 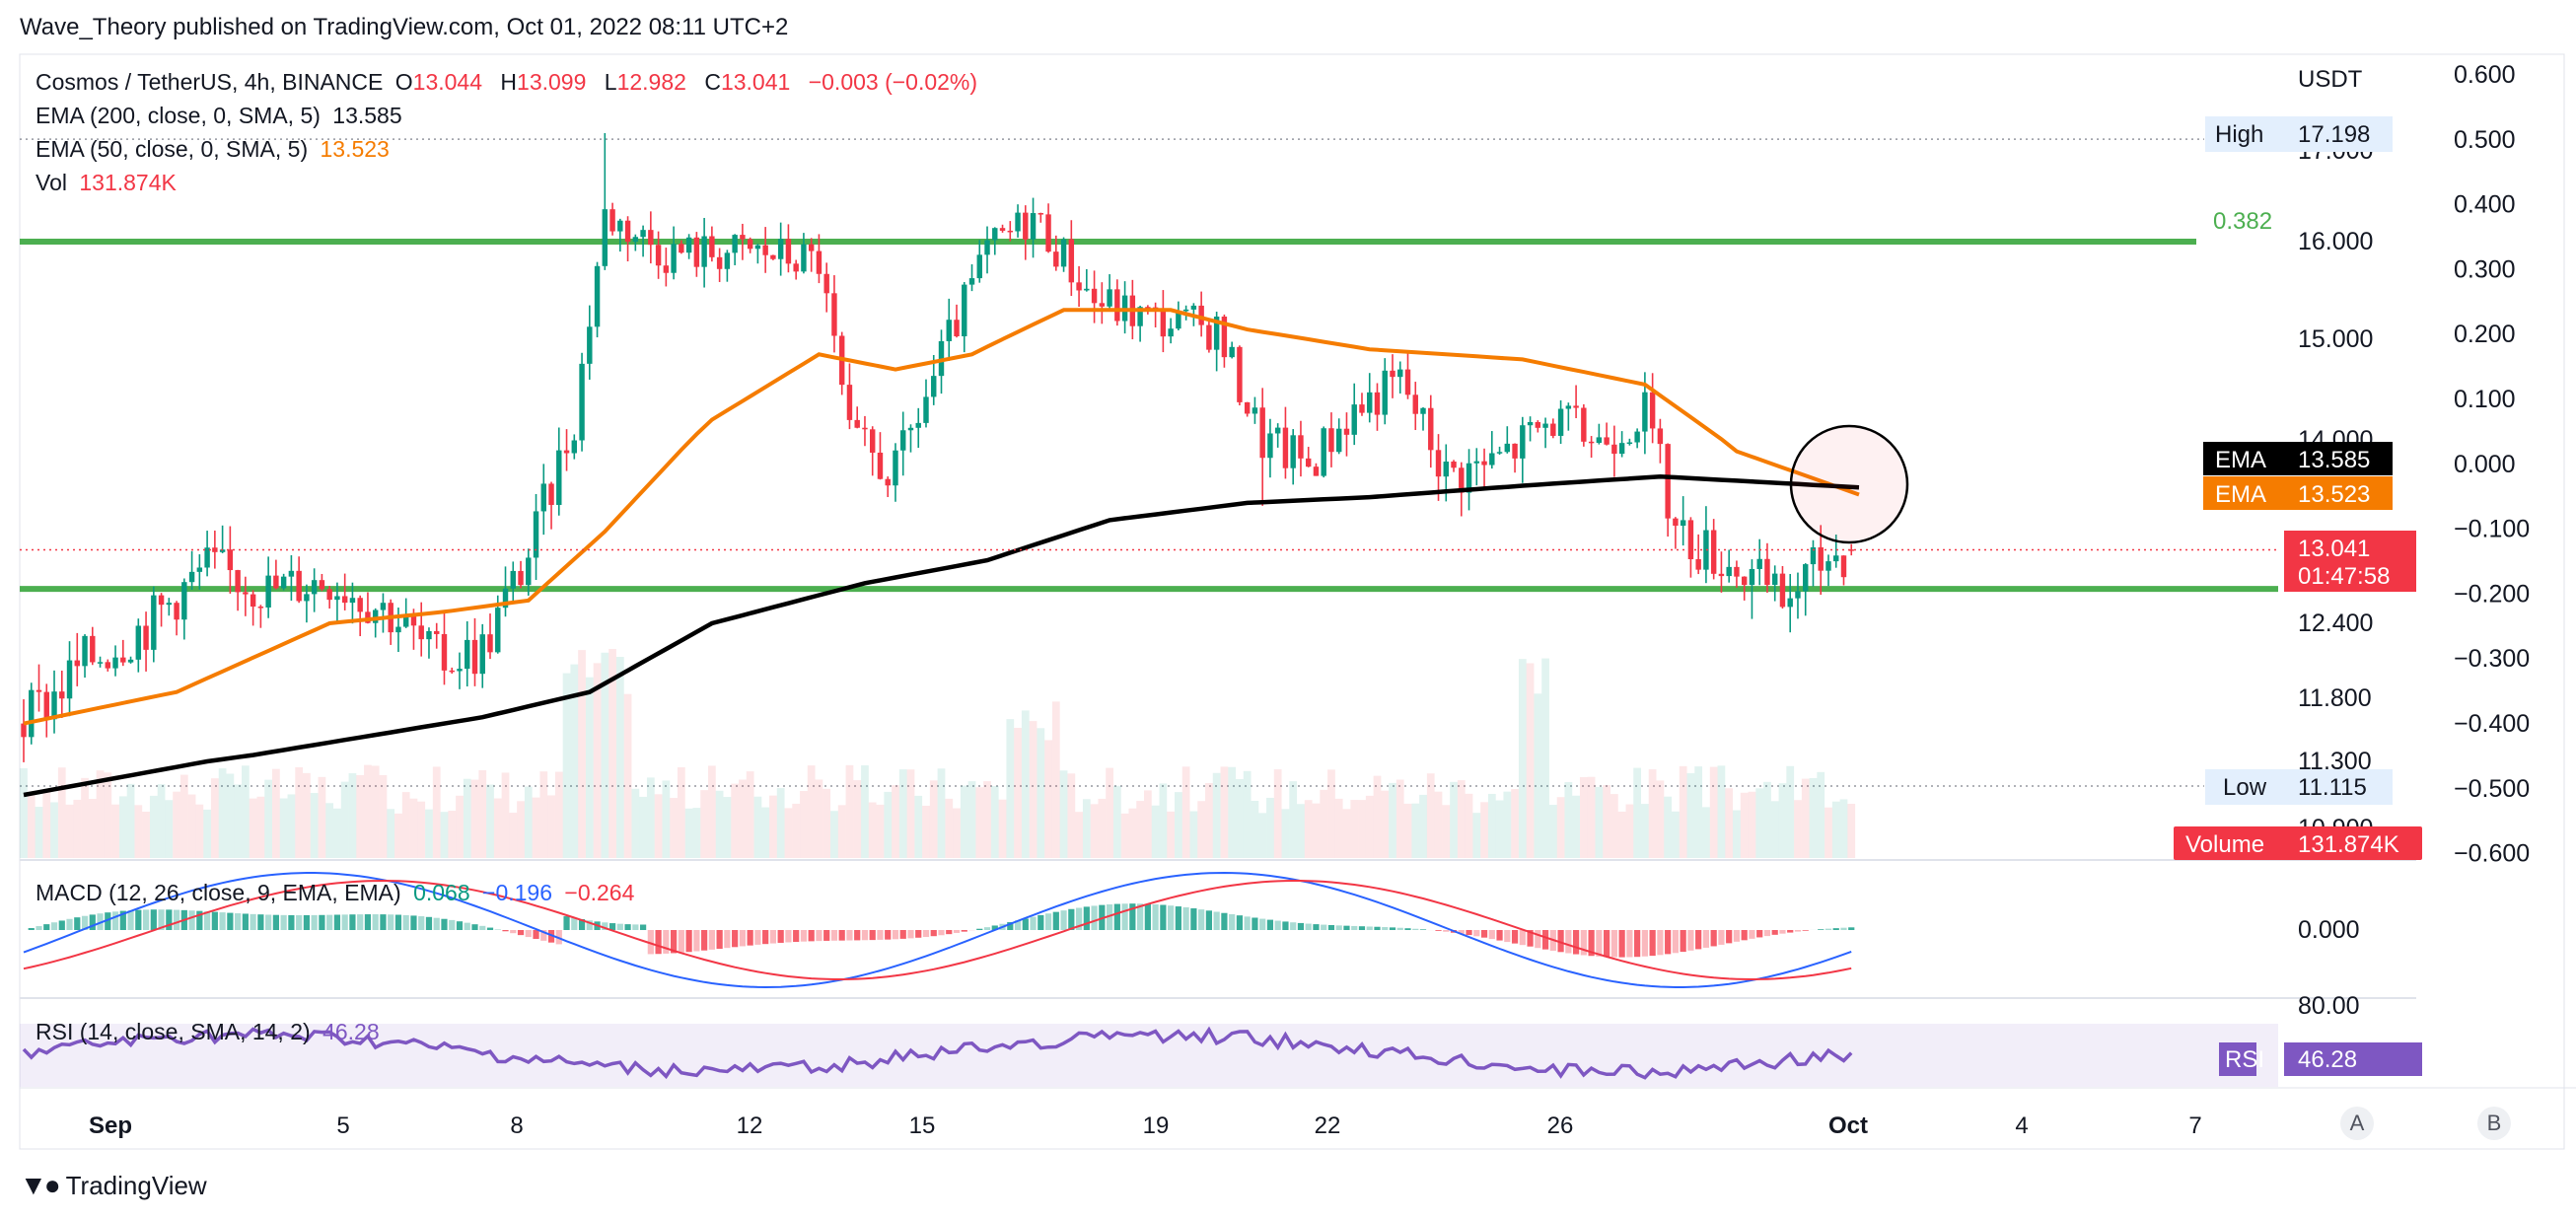 I want to click on auto-scale-button: A, so click(x=2357, y=1123).